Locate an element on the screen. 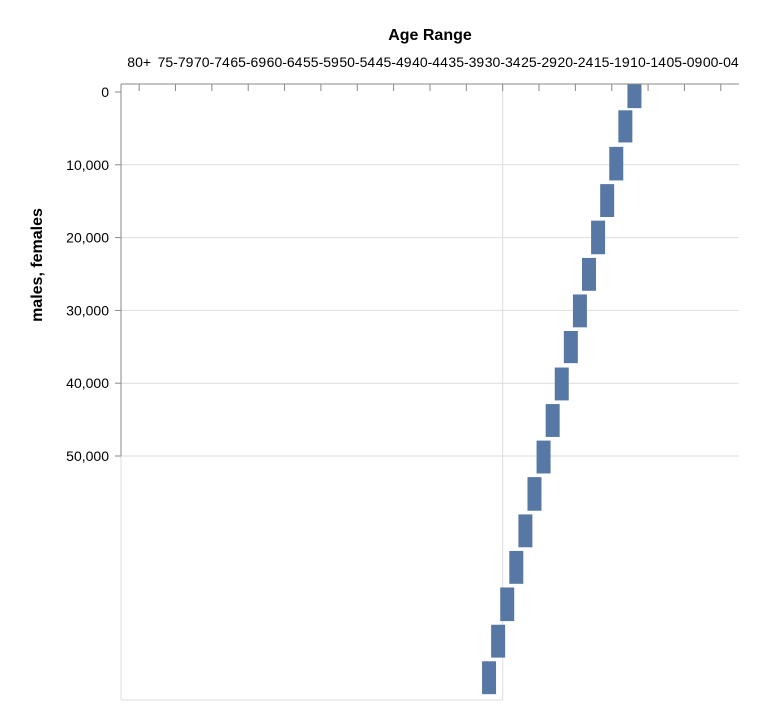  y-axis-title: males, females is located at coordinates (37, 265).